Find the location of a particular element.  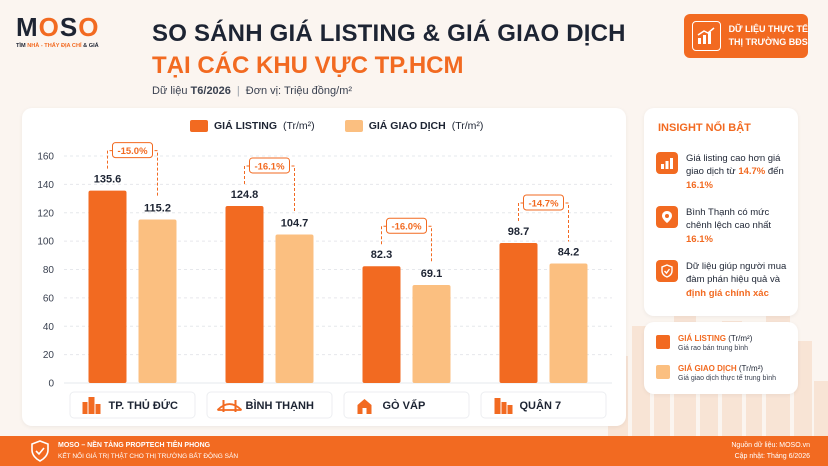

footer-updated: Cập nhật: Tháng 6/2026 is located at coordinates (772, 456).